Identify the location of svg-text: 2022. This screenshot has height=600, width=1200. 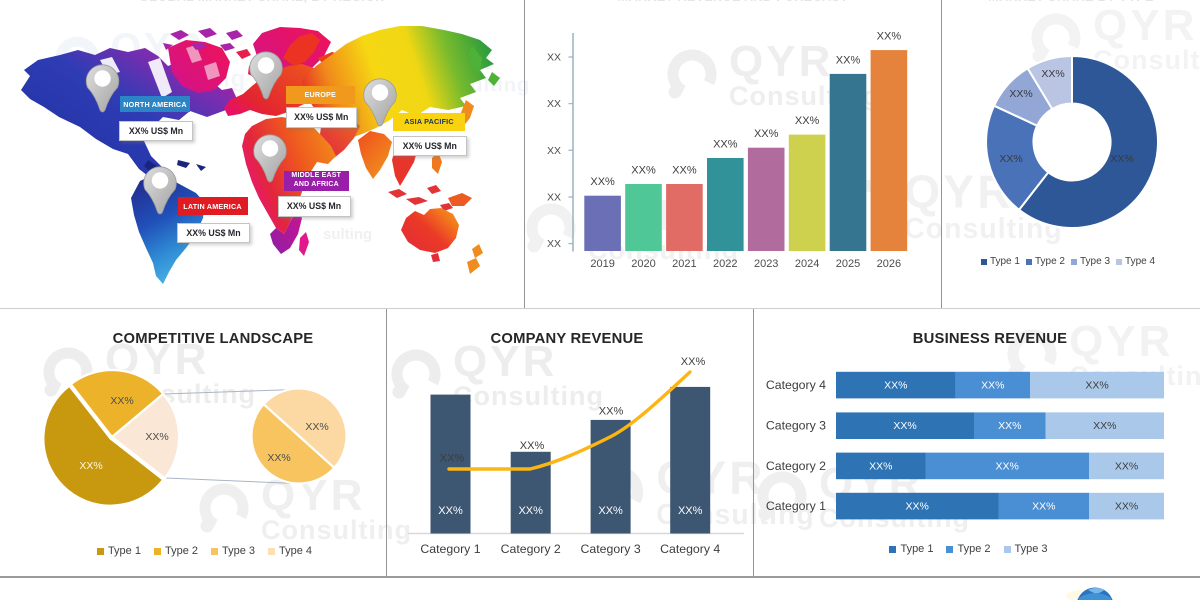
(725, 264).